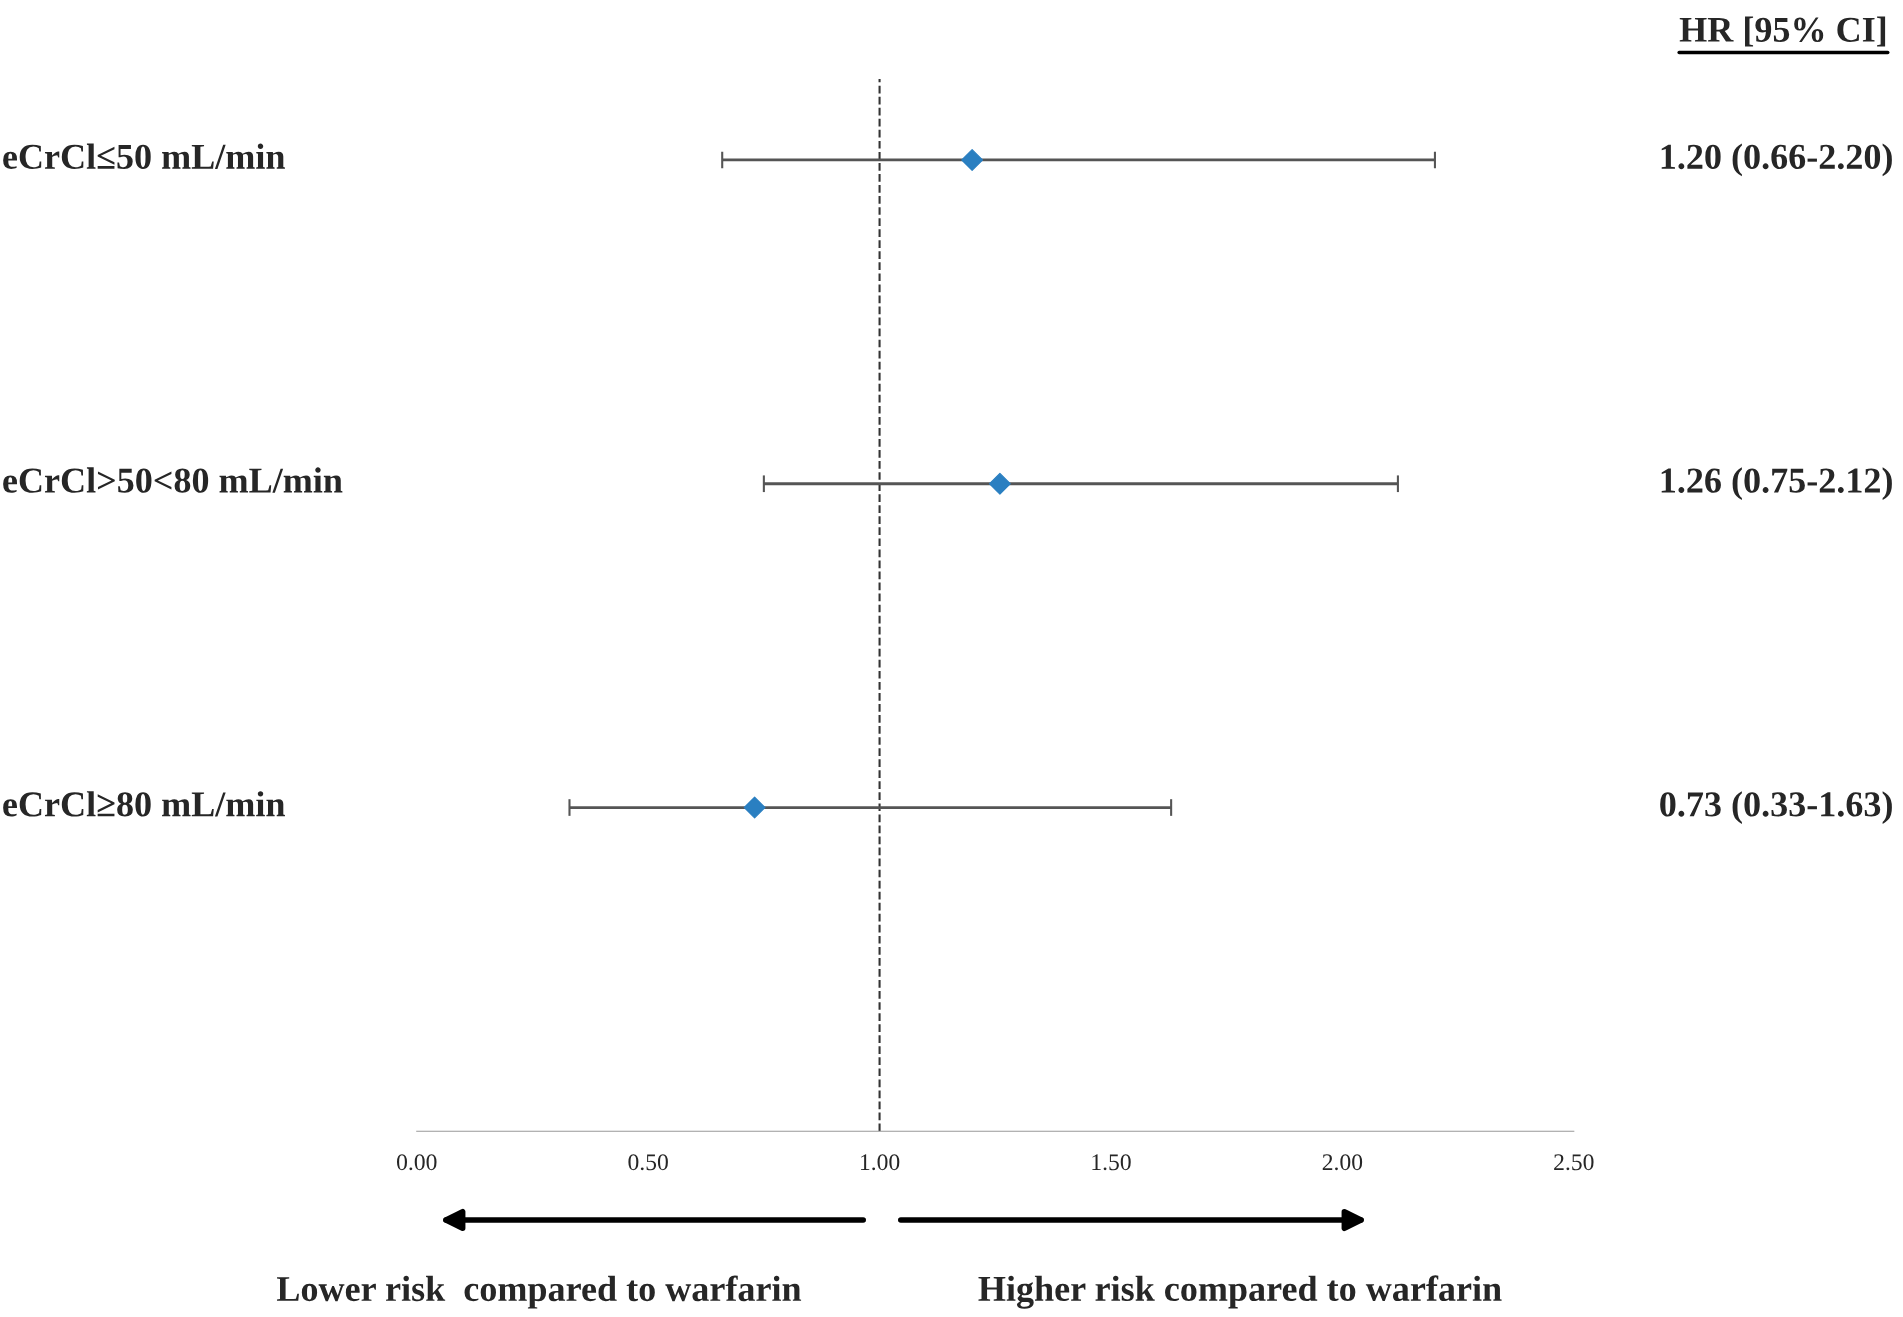 The height and width of the screenshot is (1317, 1903). Describe the element at coordinates (144, 804) in the screenshot. I see `y-tick-label: eCrCl≥80 mL/min` at that location.